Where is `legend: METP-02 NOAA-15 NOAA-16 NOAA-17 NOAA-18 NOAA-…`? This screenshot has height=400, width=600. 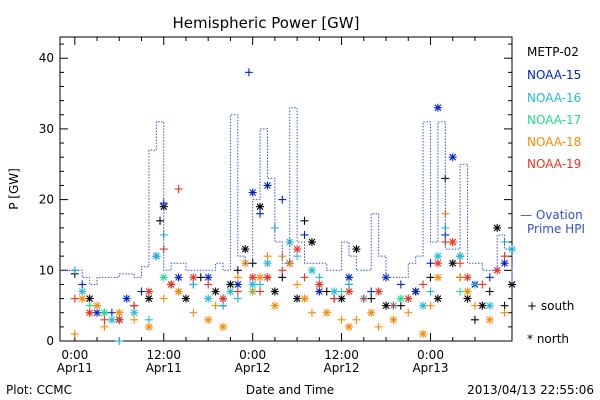
legend: METP-02 NOAA-15 NOAA-16 NOAA-17 NOAA-18 NOAA-… is located at coordinates (553, 195).